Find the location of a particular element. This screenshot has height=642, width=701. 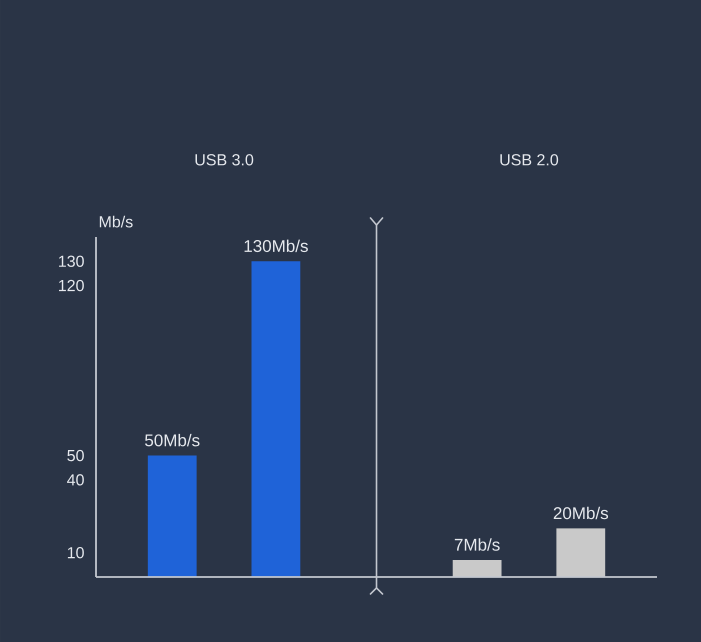

data-label: 50Mb/s is located at coordinates (172, 440).